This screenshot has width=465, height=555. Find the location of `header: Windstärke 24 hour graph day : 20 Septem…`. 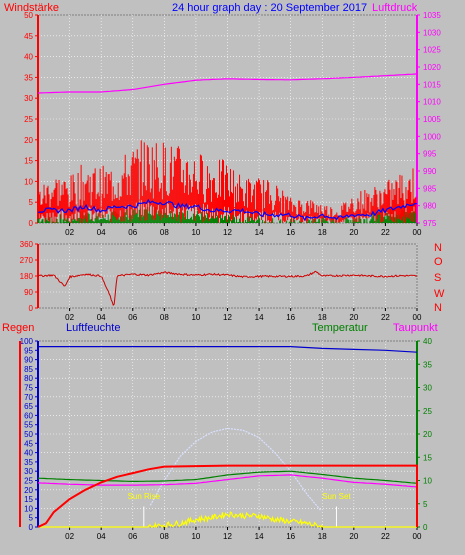

header: Windstärke 24 hour graph day : 20 Septem… is located at coordinates (211, 8).